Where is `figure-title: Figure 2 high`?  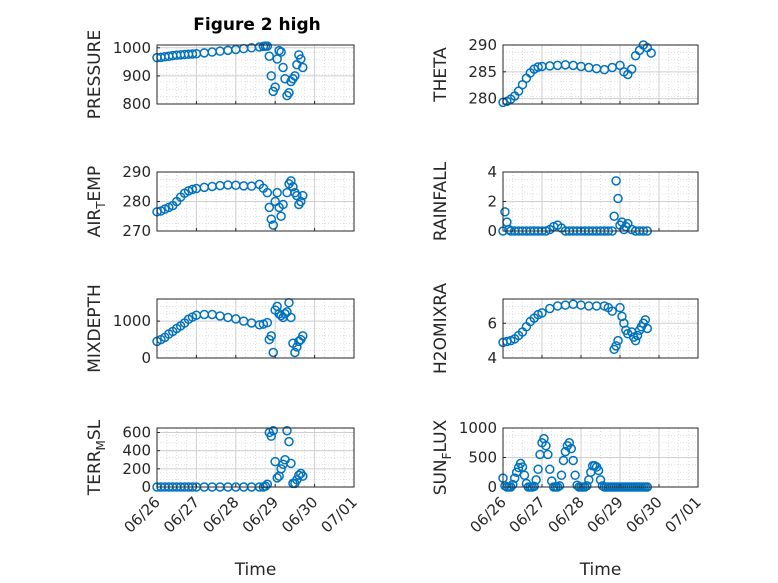
figure-title: Figure 2 high is located at coordinates (257, 25).